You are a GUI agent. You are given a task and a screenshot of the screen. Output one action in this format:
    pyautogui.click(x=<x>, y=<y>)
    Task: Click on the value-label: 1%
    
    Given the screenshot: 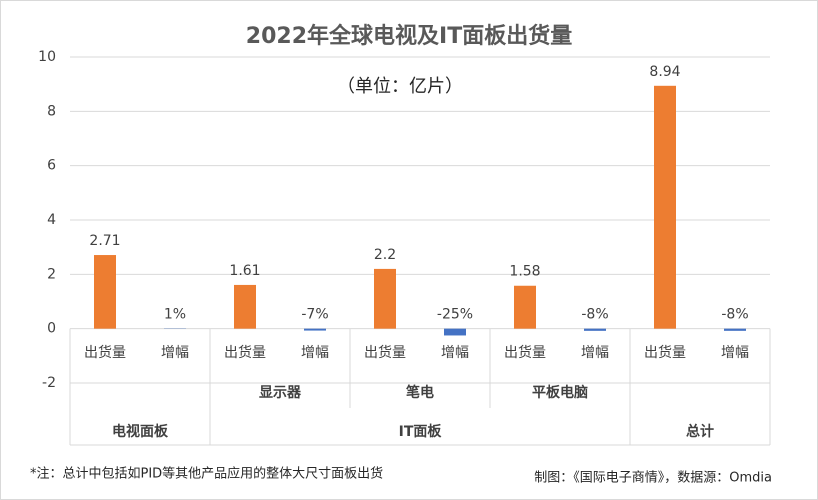 What is the action you would take?
    pyautogui.click(x=175, y=314)
    